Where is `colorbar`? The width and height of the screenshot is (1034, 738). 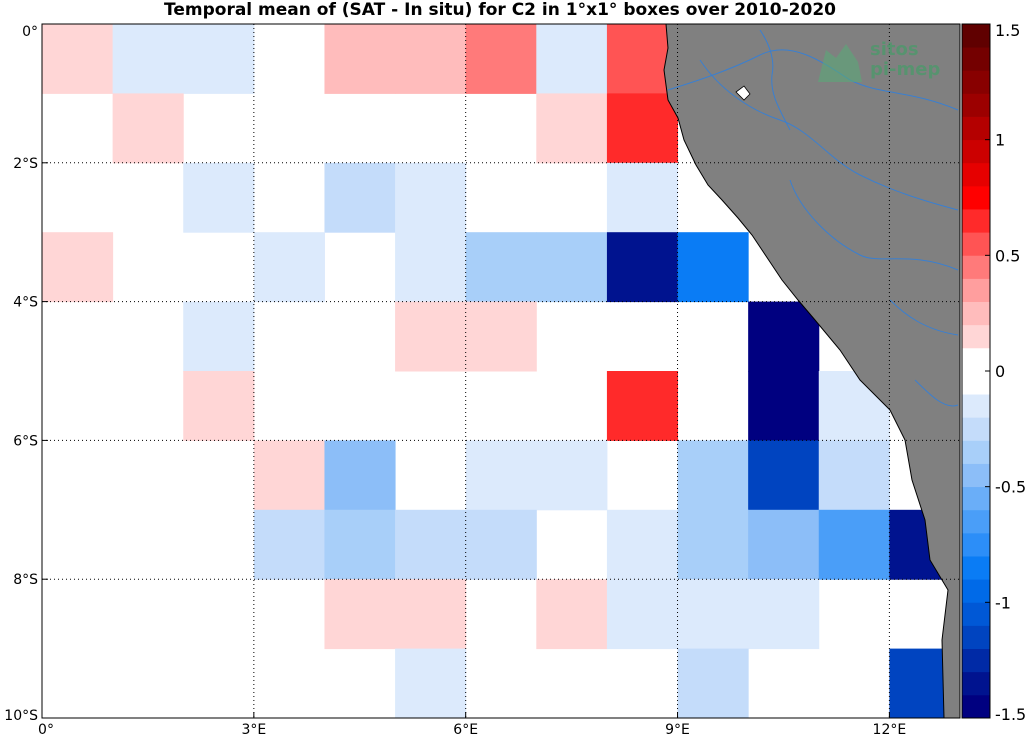 colorbar is located at coordinates (976, 371).